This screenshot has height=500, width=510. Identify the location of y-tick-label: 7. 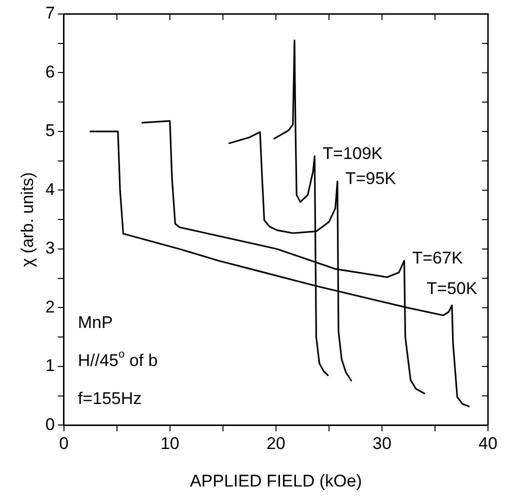
(50, 13).